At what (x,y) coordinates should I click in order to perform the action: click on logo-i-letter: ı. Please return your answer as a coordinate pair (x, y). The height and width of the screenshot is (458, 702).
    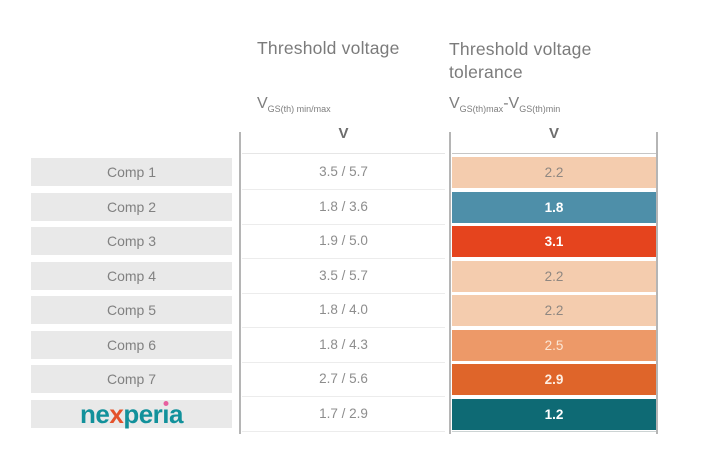
    Looking at the image, I should click on (165, 414).